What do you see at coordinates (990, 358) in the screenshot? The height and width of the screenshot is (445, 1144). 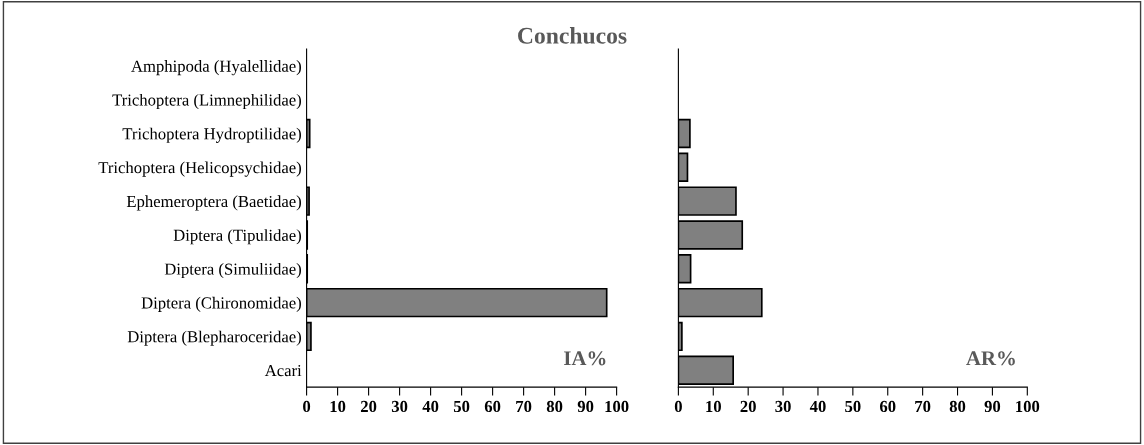 I see `annotation: AR%` at bounding box center [990, 358].